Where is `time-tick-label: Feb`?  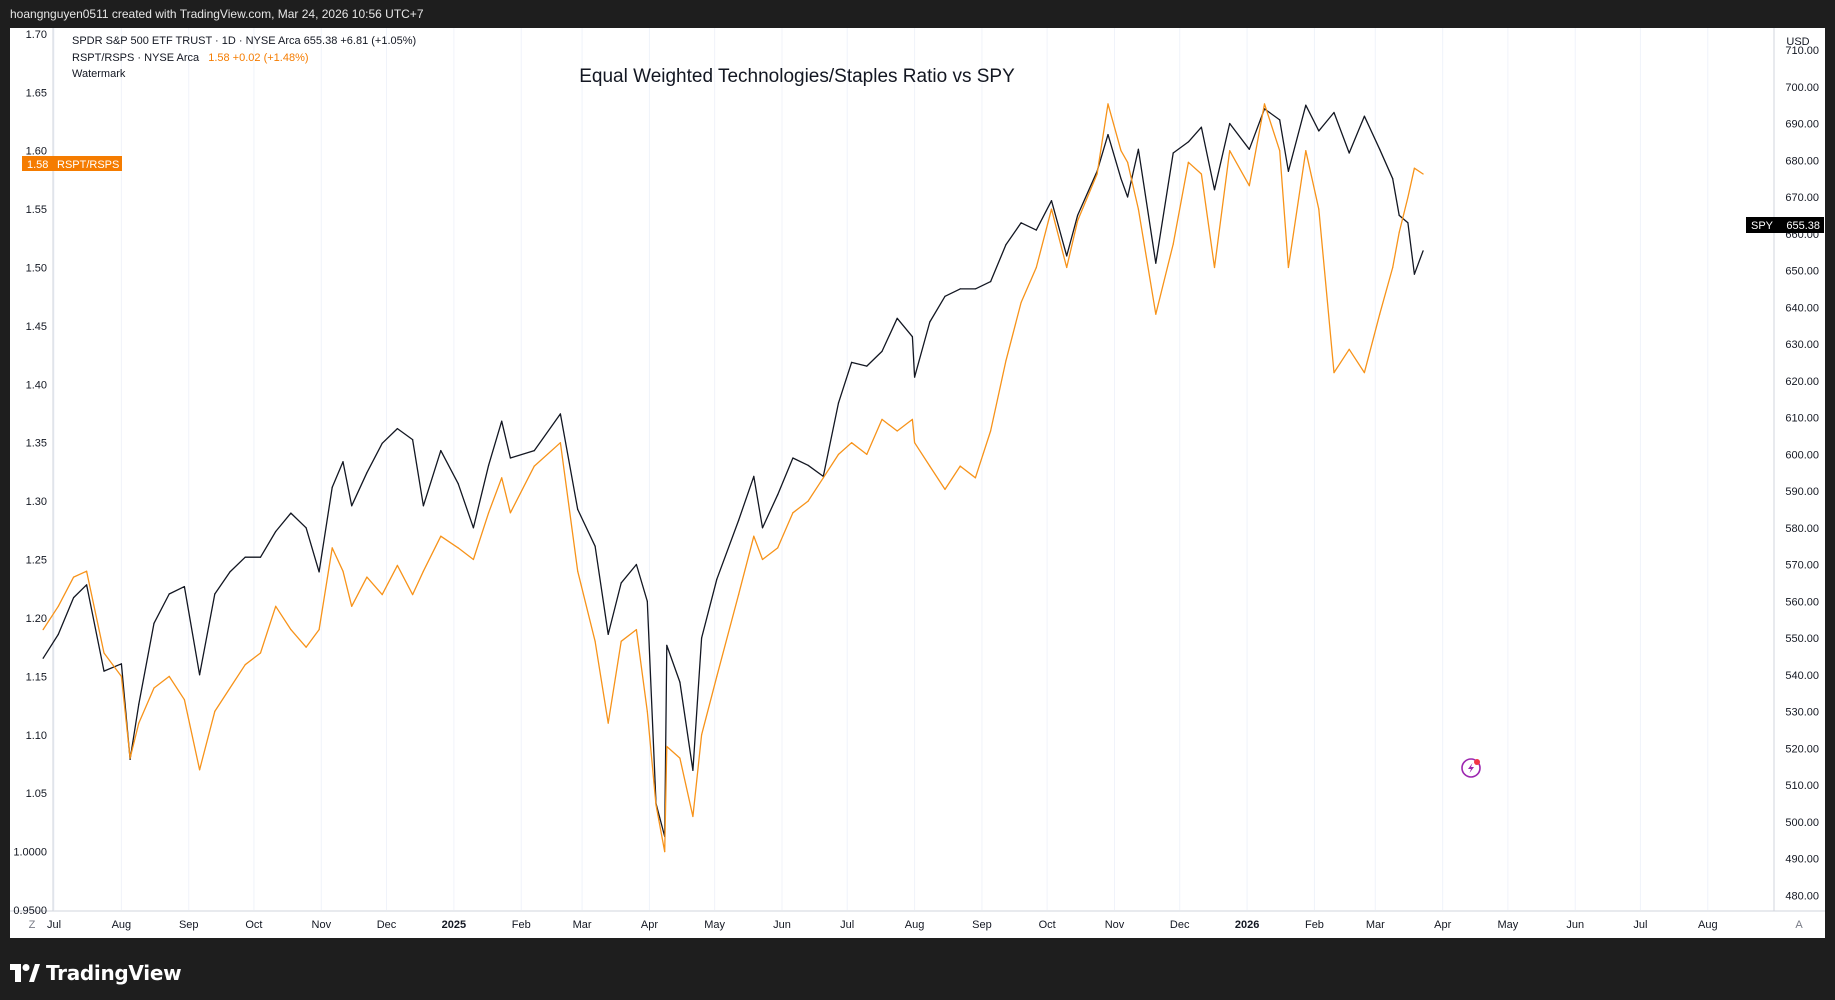 time-tick-label: Feb is located at coordinates (1314, 925).